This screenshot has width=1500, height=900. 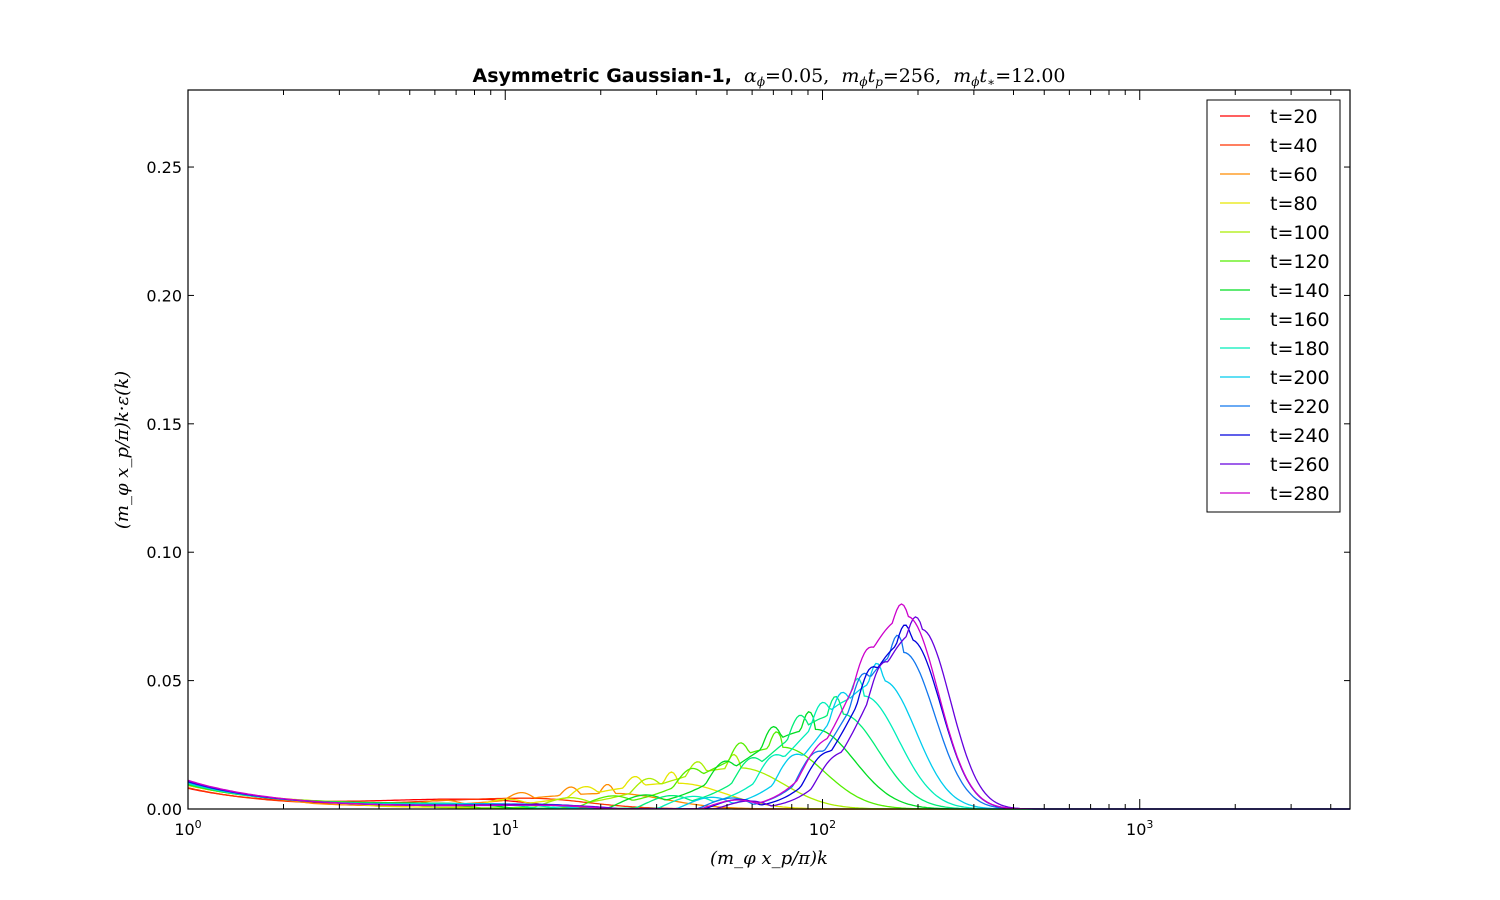 What do you see at coordinates (822, 828) in the screenshot?
I see `x-tick-label: 10²` at bounding box center [822, 828].